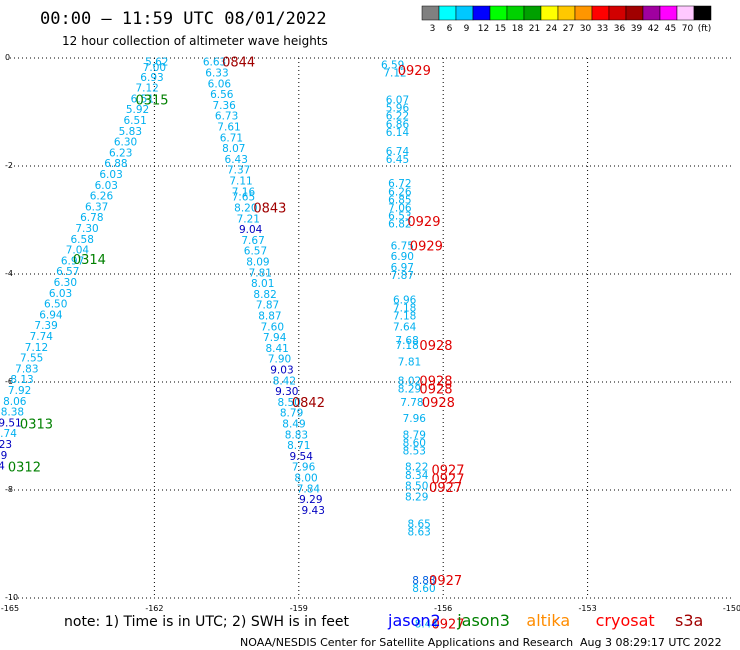 The height and width of the screenshot is (650, 740). What do you see at coordinates (313, 511) in the screenshot?
I see `wave-height-label: 9.43` at bounding box center [313, 511].